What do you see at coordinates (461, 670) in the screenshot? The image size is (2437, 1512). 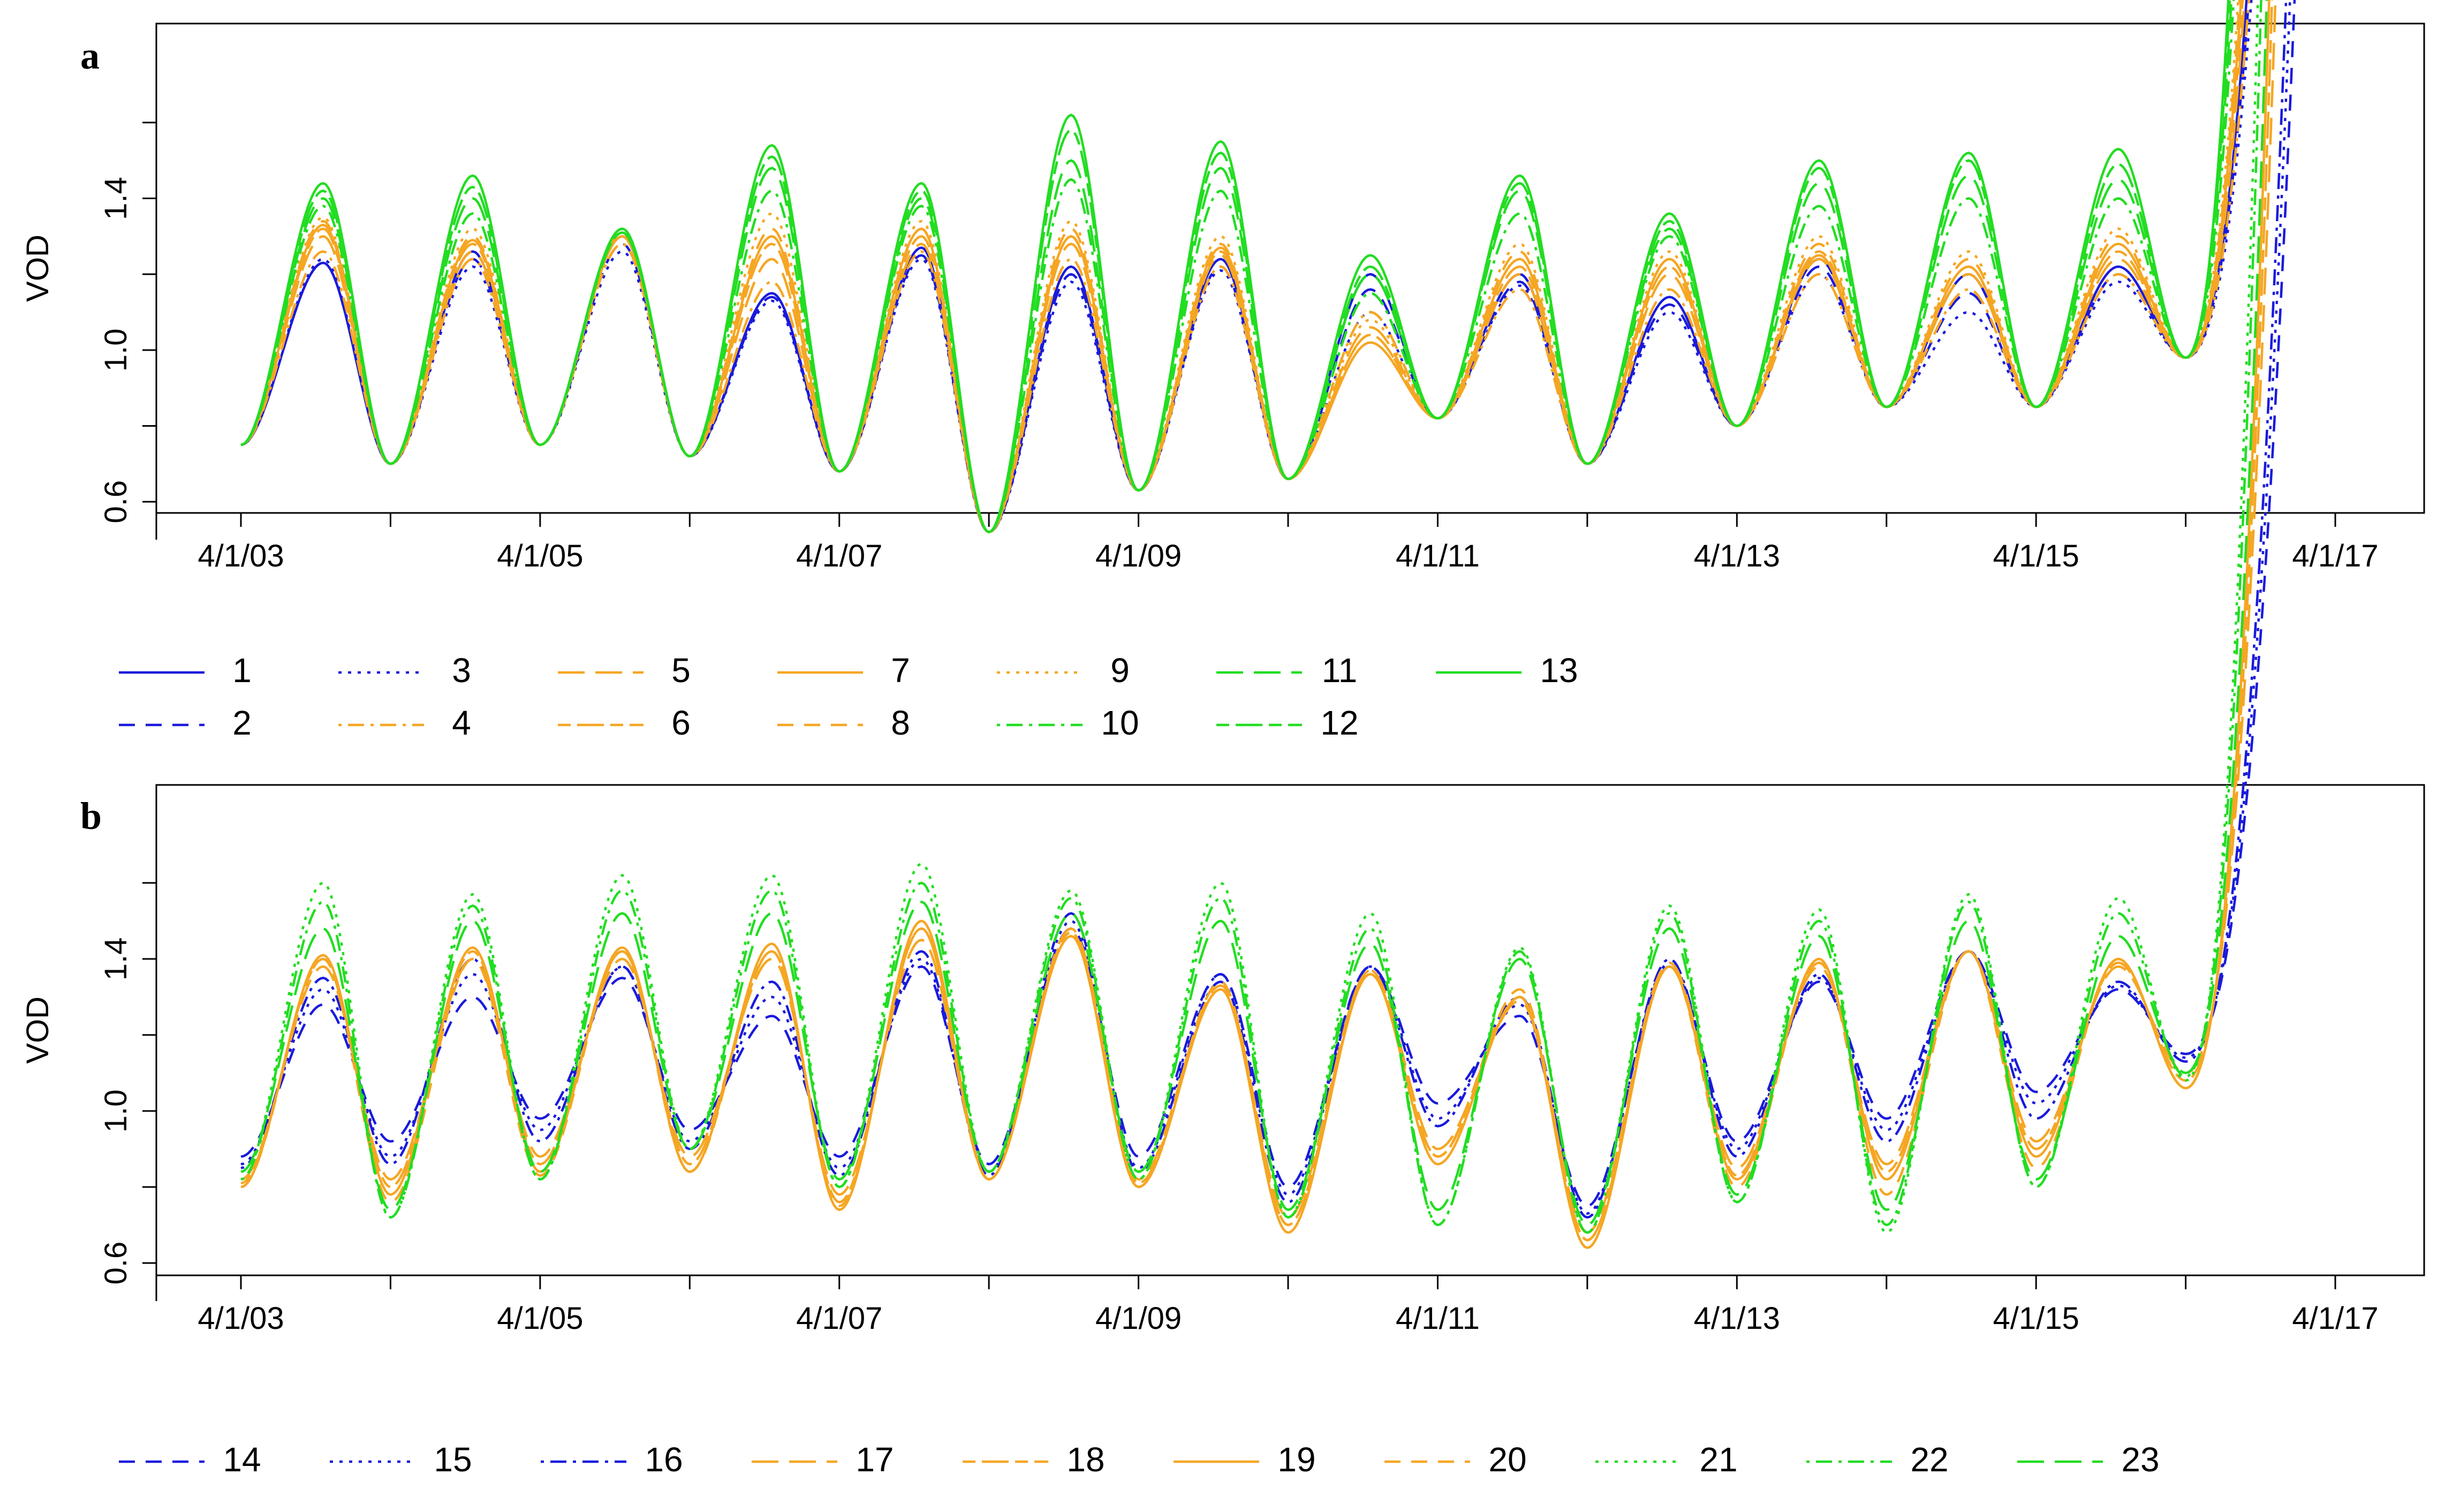 I see `legend-label: 3` at bounding box center [461, 670].